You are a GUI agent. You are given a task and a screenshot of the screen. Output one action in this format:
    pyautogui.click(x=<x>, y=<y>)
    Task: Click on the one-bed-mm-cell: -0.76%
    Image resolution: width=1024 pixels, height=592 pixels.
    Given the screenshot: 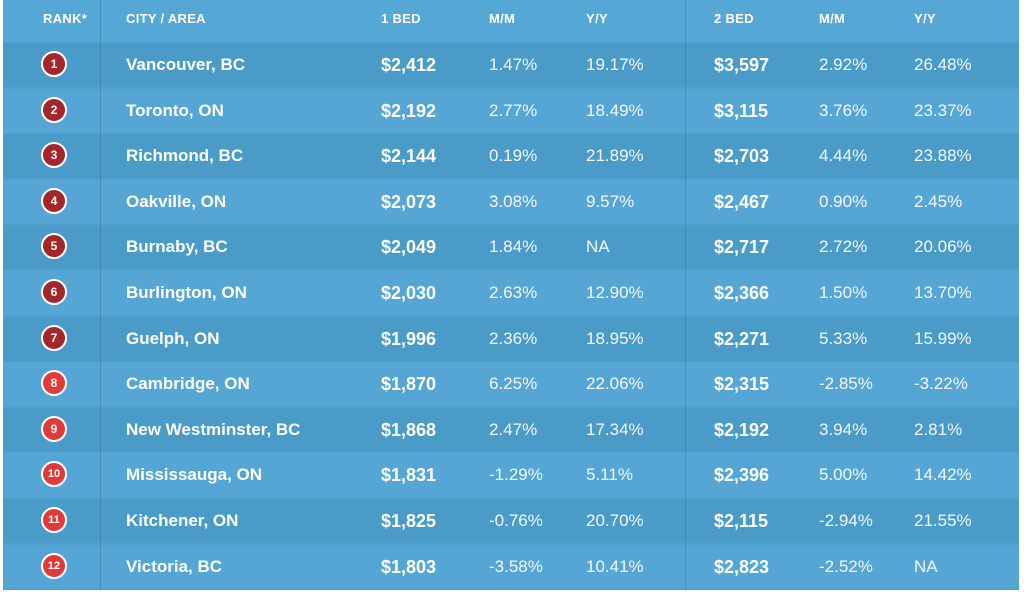 What is the action you would take?
    pyautogui.click(x=516, y=520)
    